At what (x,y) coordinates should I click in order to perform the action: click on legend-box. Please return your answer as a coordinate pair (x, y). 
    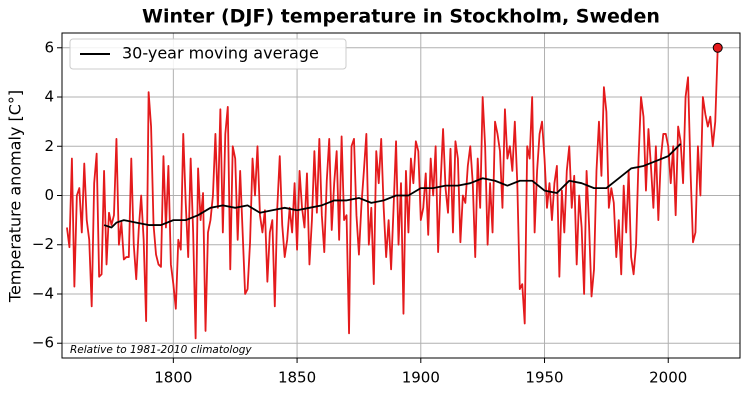
    Looking at the image, I should click on (208, 54).